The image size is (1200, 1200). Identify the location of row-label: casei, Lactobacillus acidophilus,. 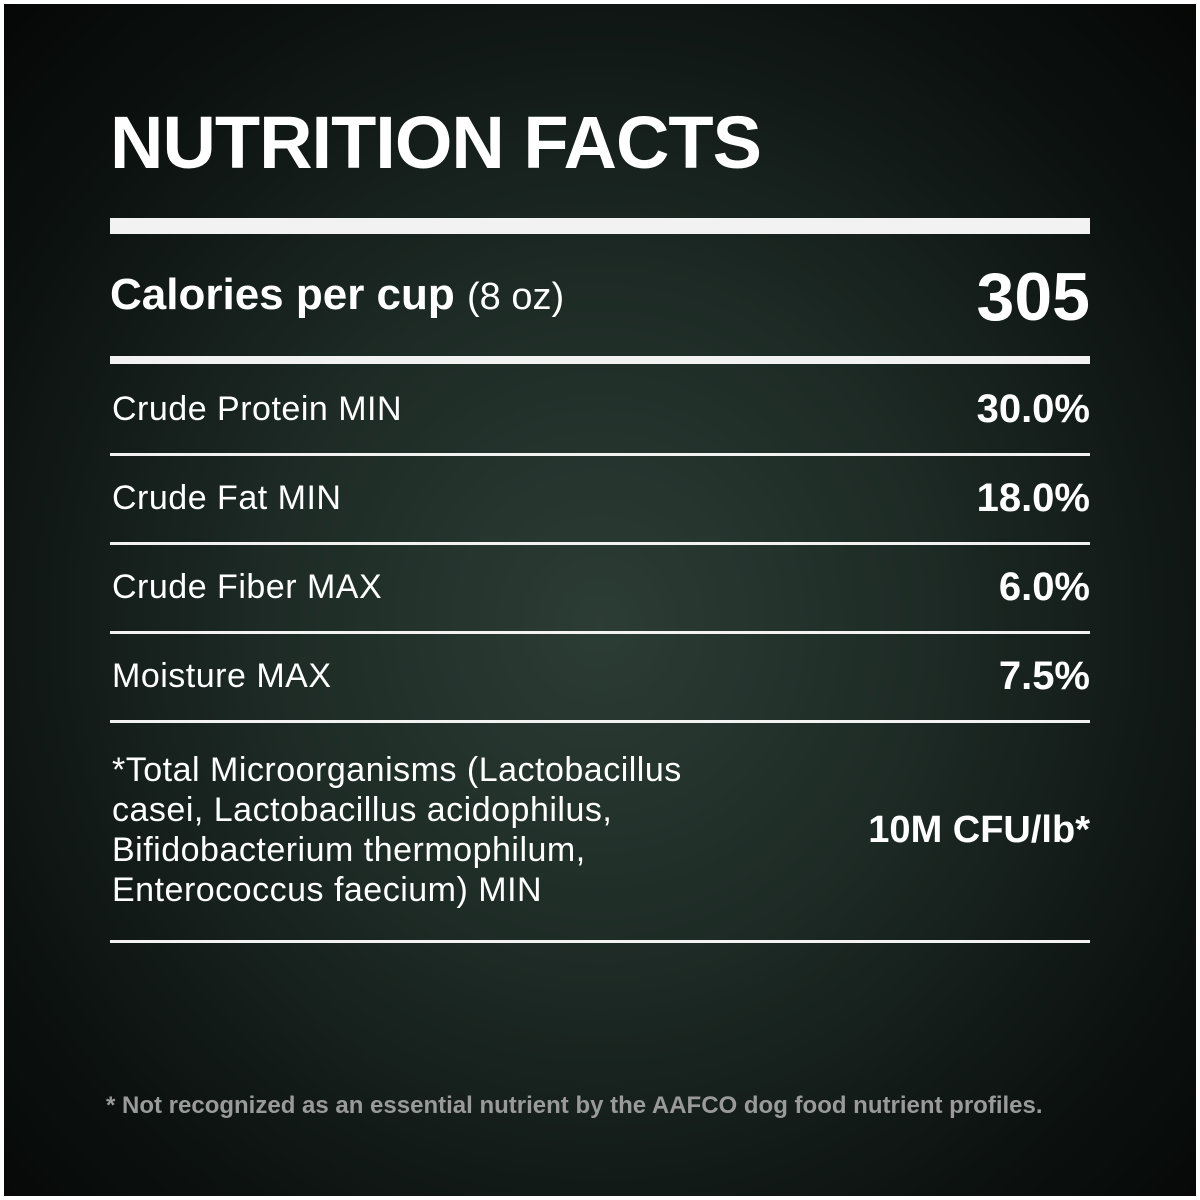
(362, 810).